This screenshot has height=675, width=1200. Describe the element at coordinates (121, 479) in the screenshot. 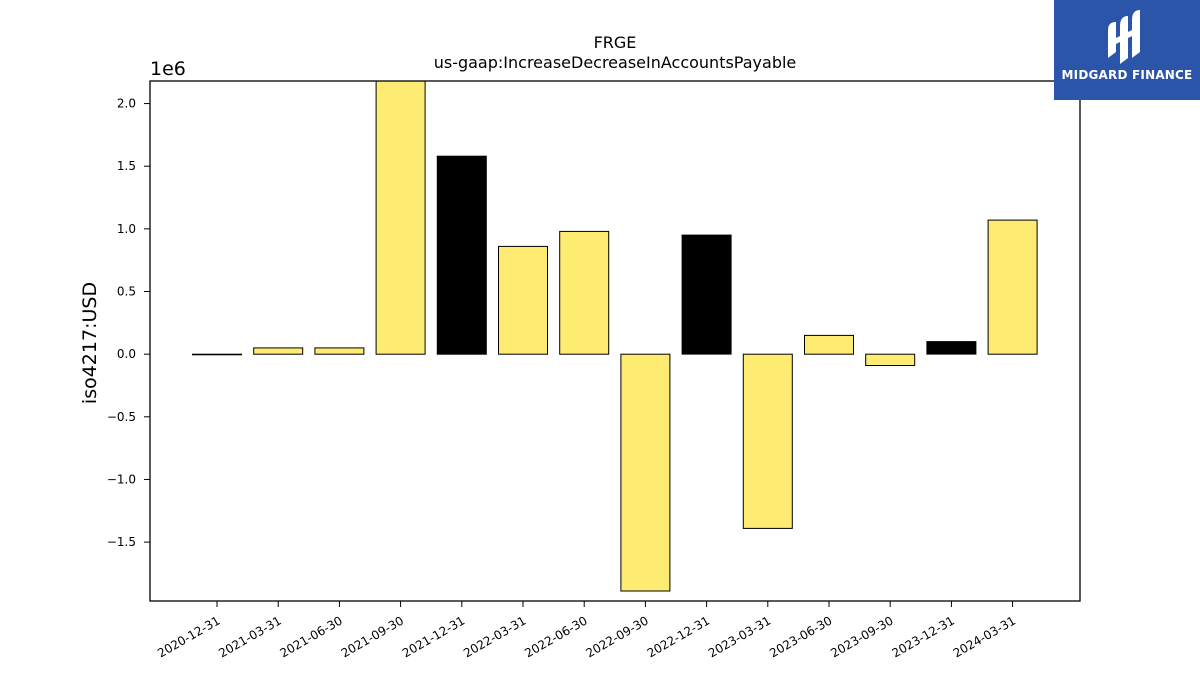

I see `y-tick-label: −1.0` at that location.